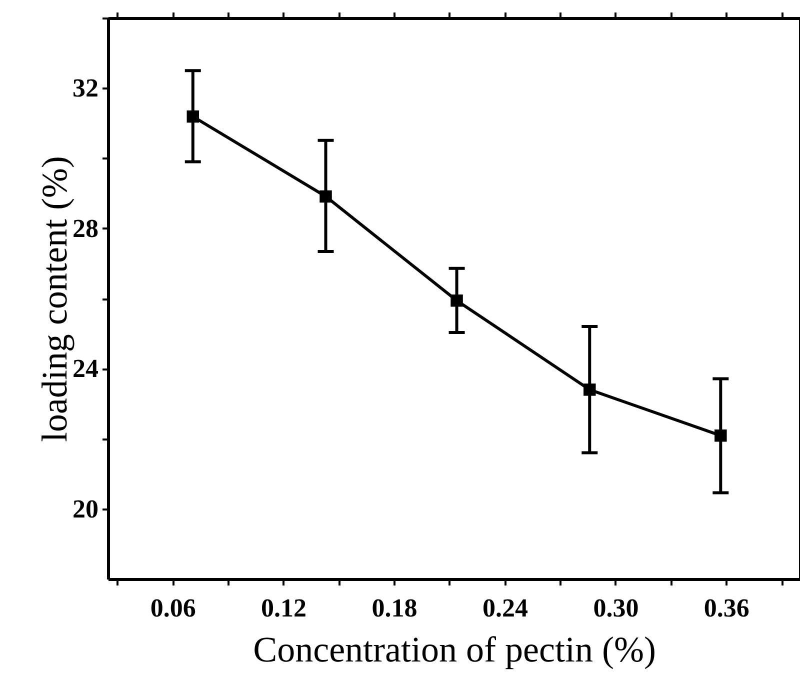 This screenshot has height=689, width=800. Describe the element at coordinates (85, 509) in the screenshot. I see `y-tick-label: 20` at that location.